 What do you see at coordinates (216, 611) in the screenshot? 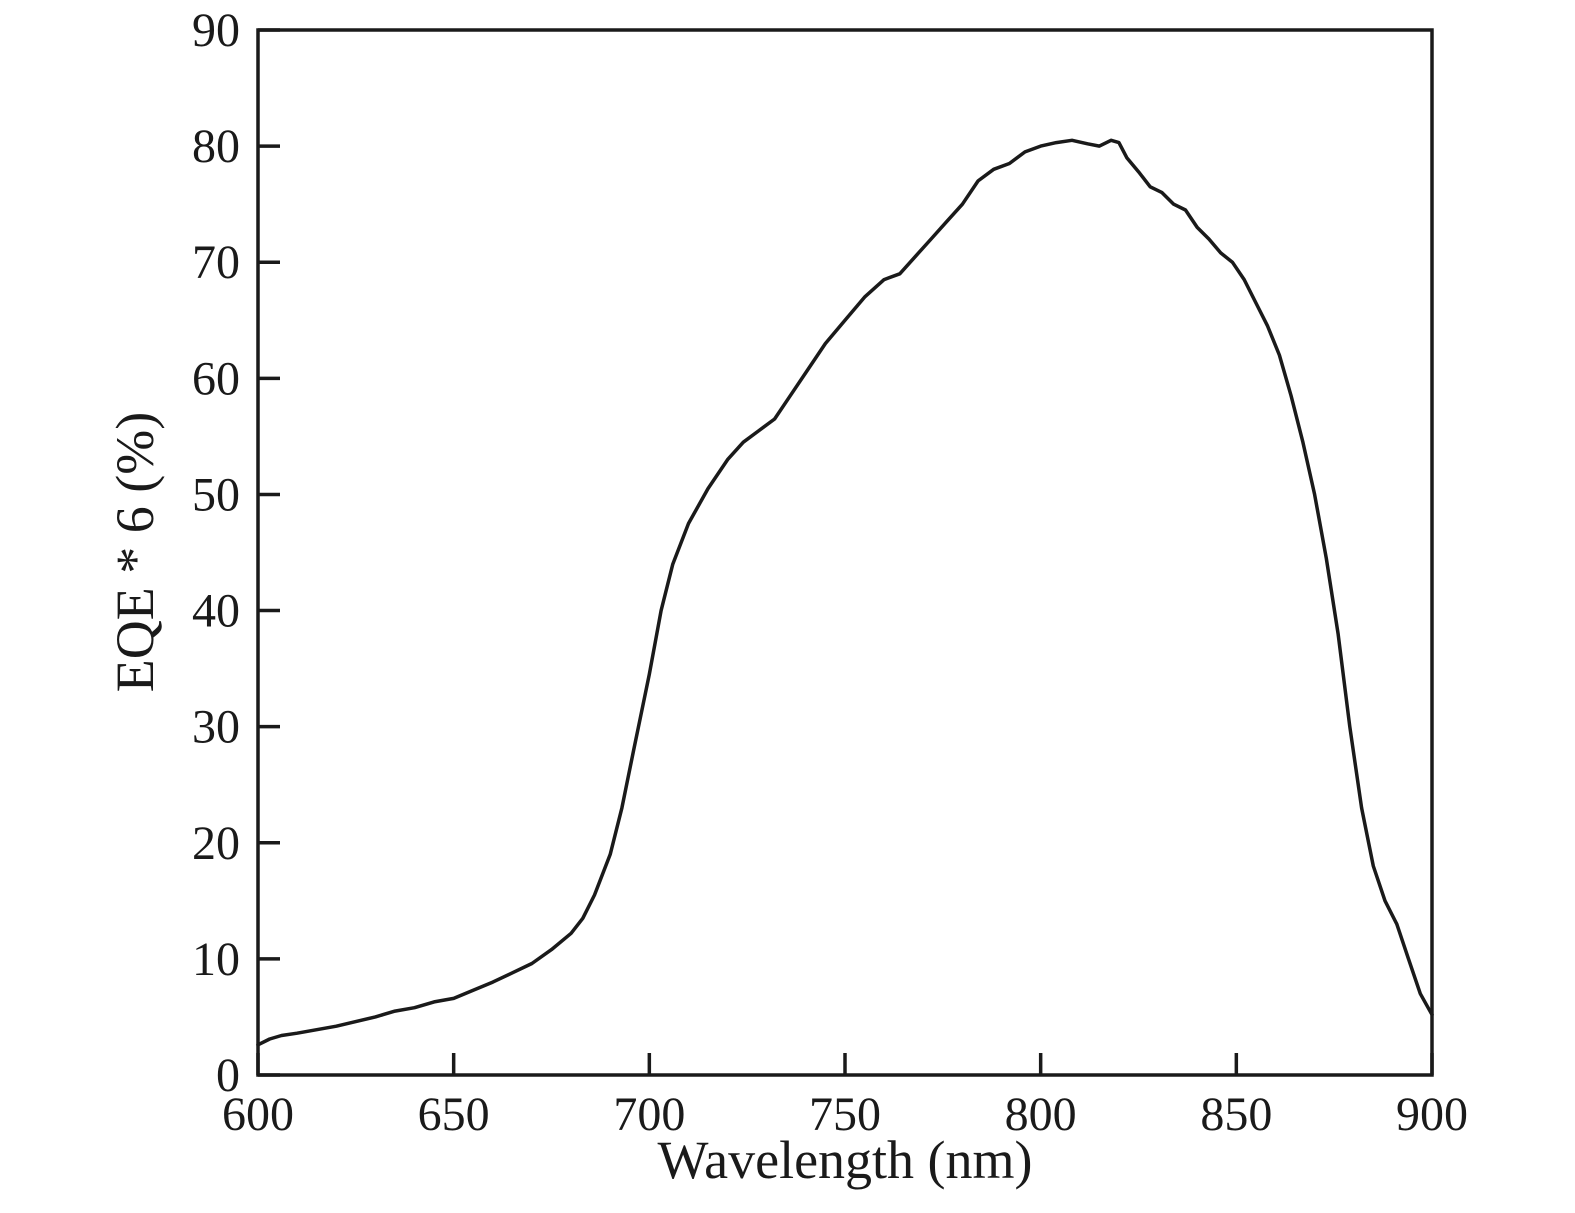
I see `y-axis-tick-label: 40` at bounding box center [216, 611].